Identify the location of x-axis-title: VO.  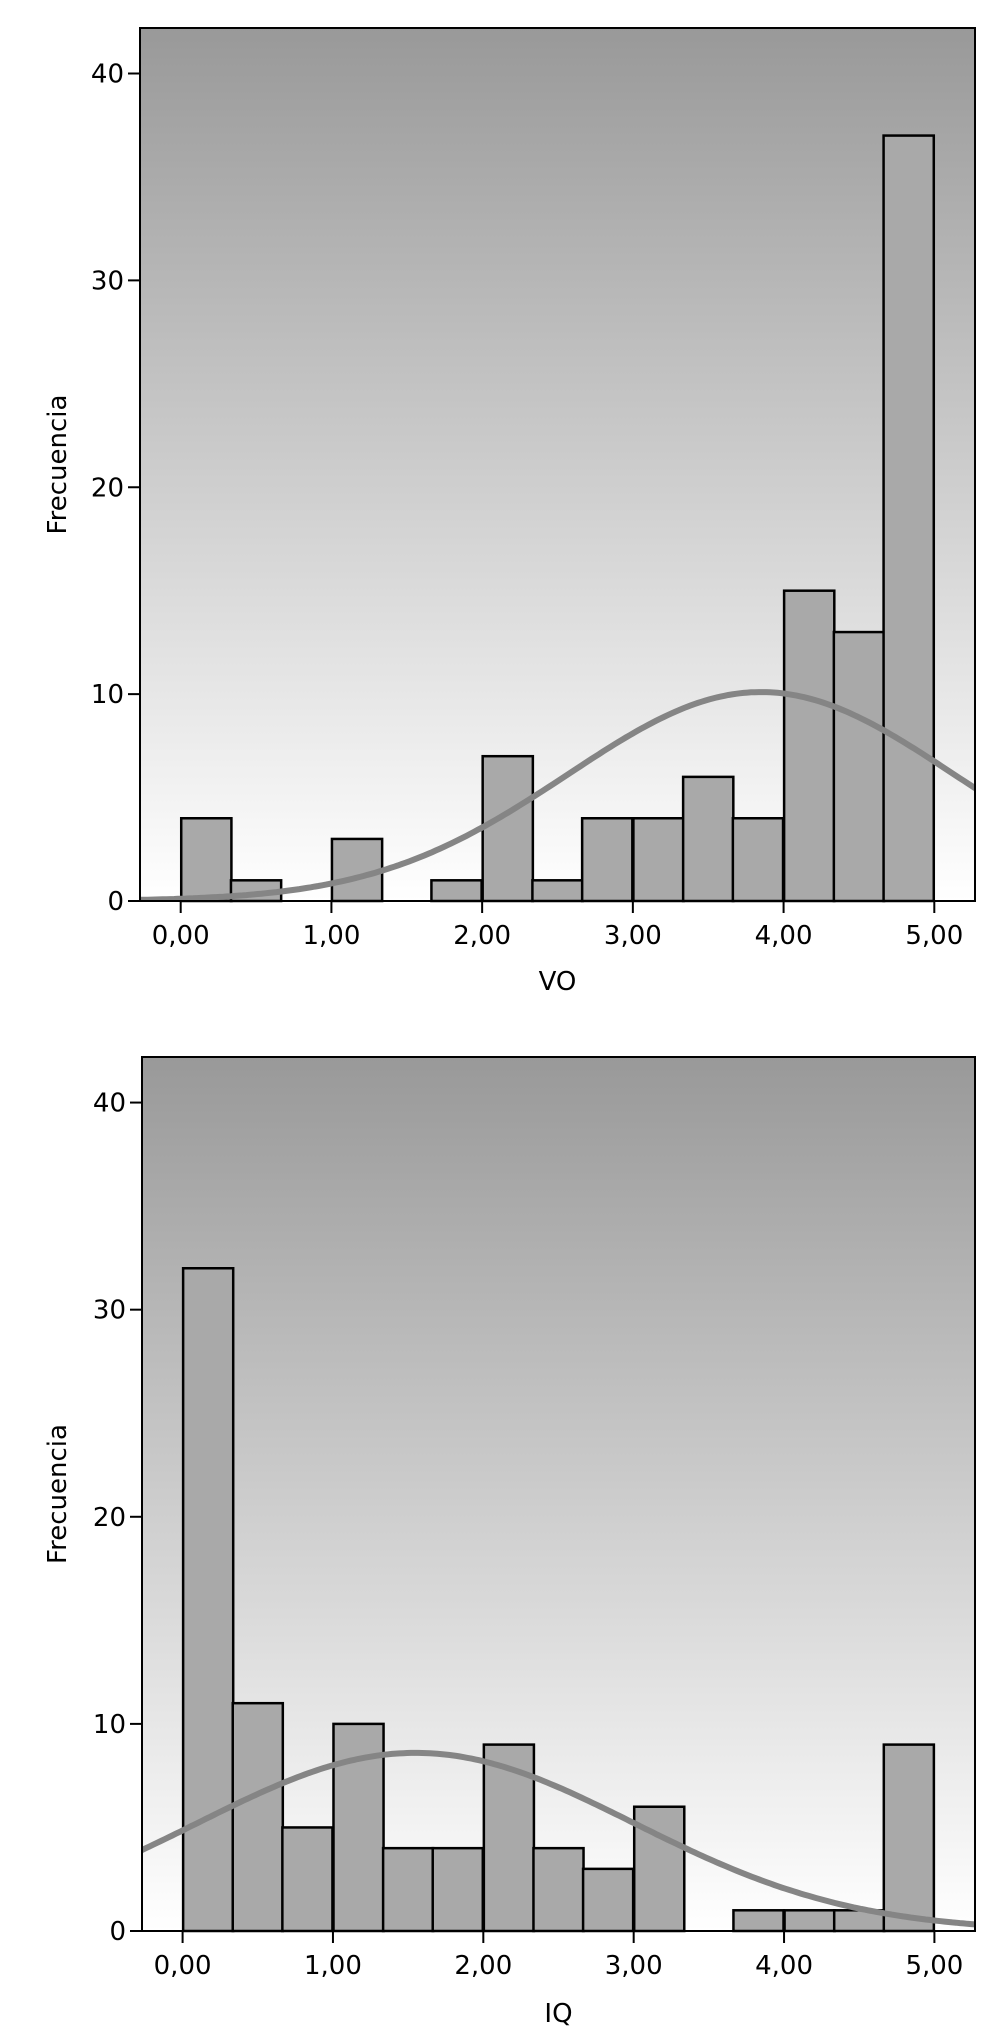
(558, 982).